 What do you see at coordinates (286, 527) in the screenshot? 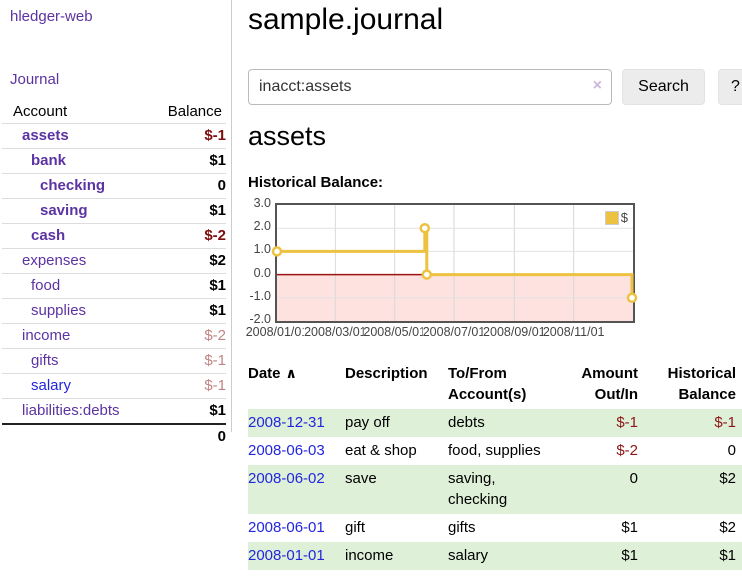
I see `register-date-link: 2008-06-01` at bounding box center [286, 527].